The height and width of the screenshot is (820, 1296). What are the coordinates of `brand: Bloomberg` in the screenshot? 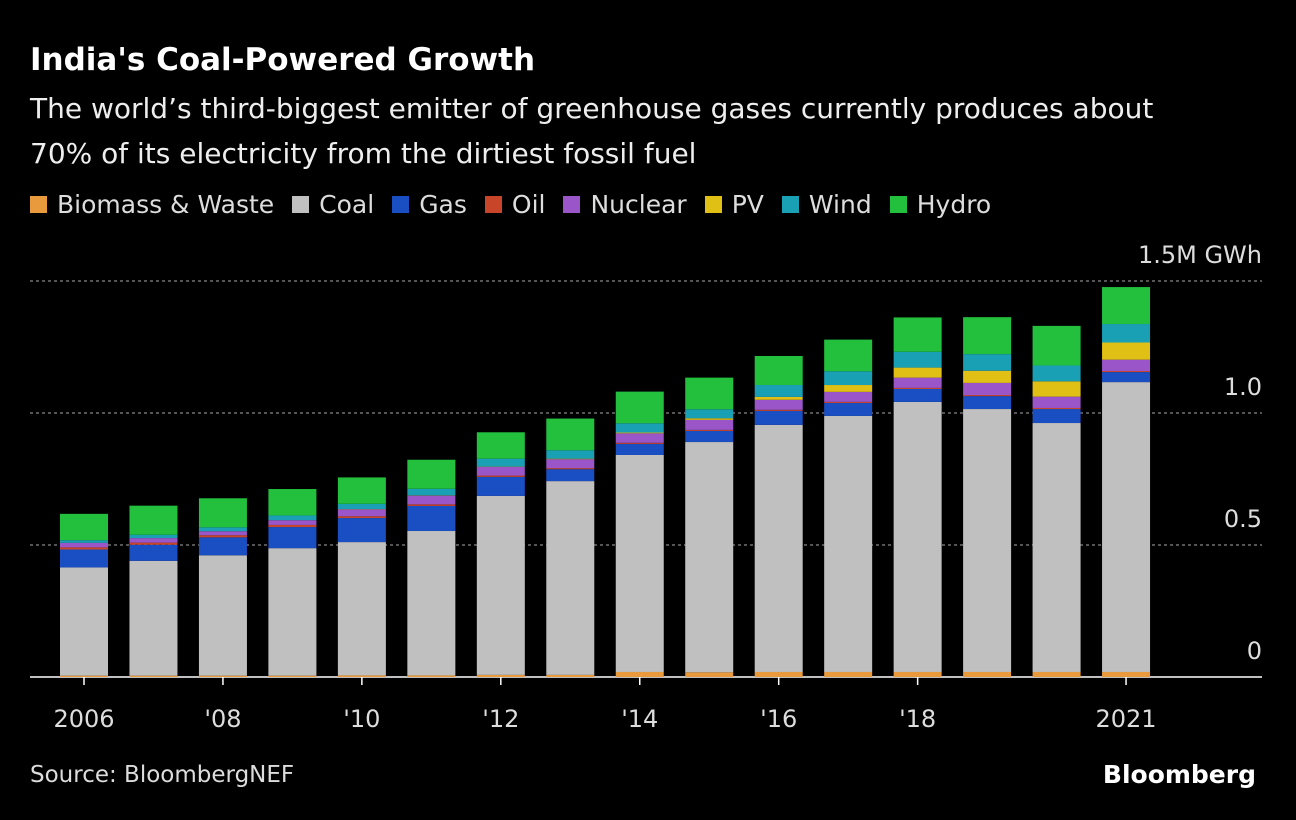 It's located at (1179, 774).